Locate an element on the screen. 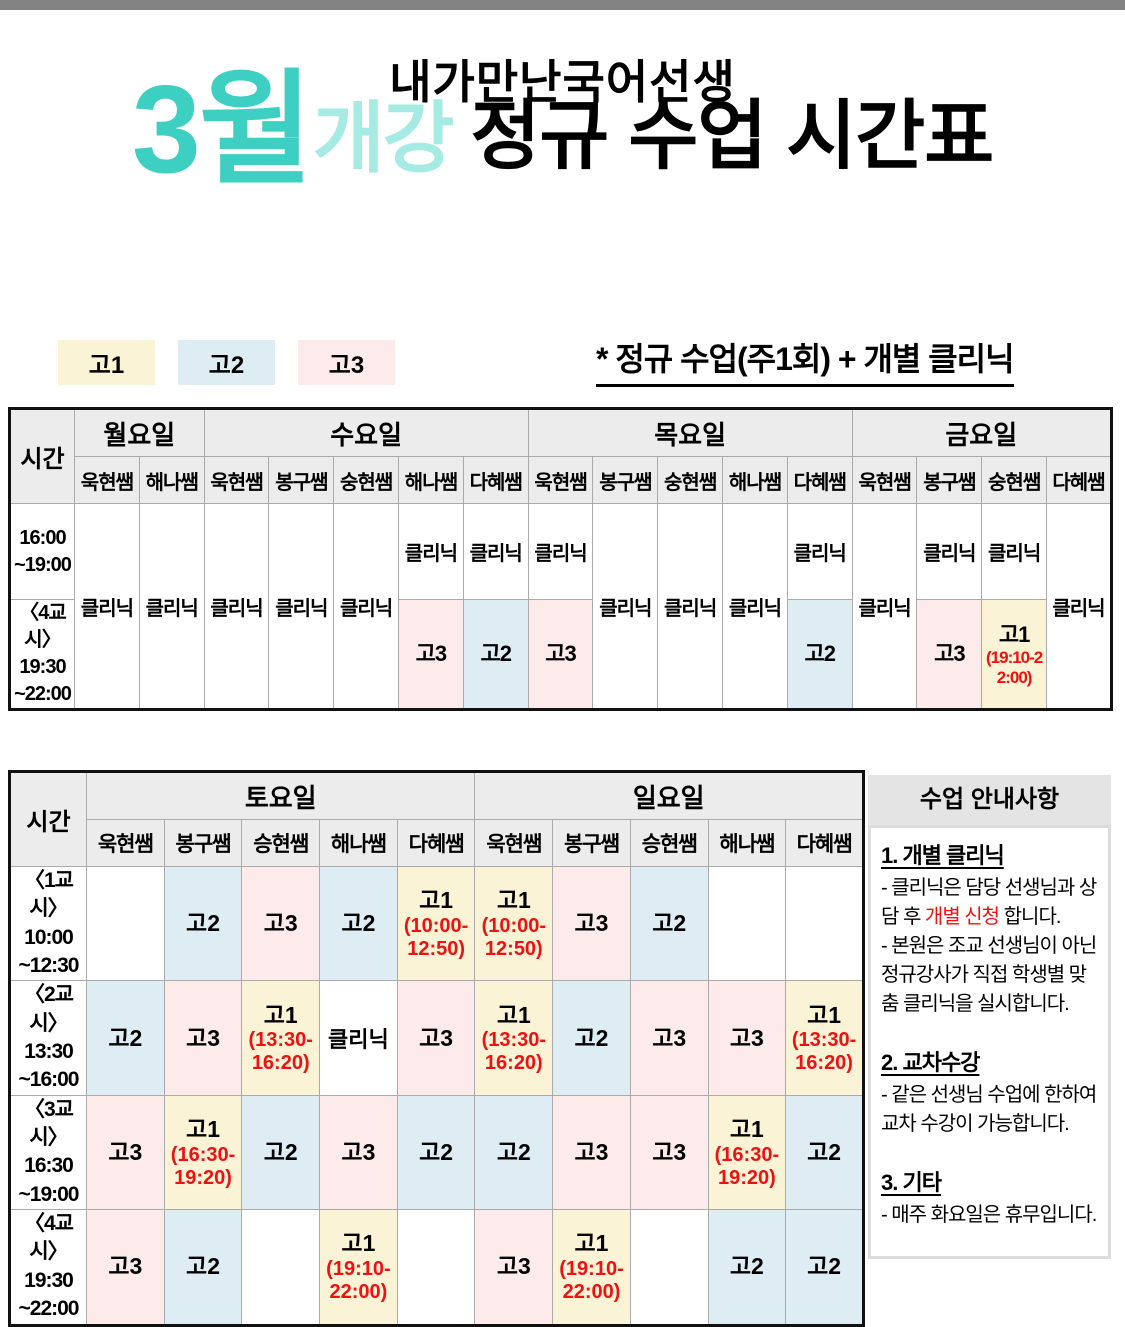 This screenshot has height=1327, width=1125. plain-text: - 매주 화요일은 휴무입니다. is located at coordinates (989, 1214).